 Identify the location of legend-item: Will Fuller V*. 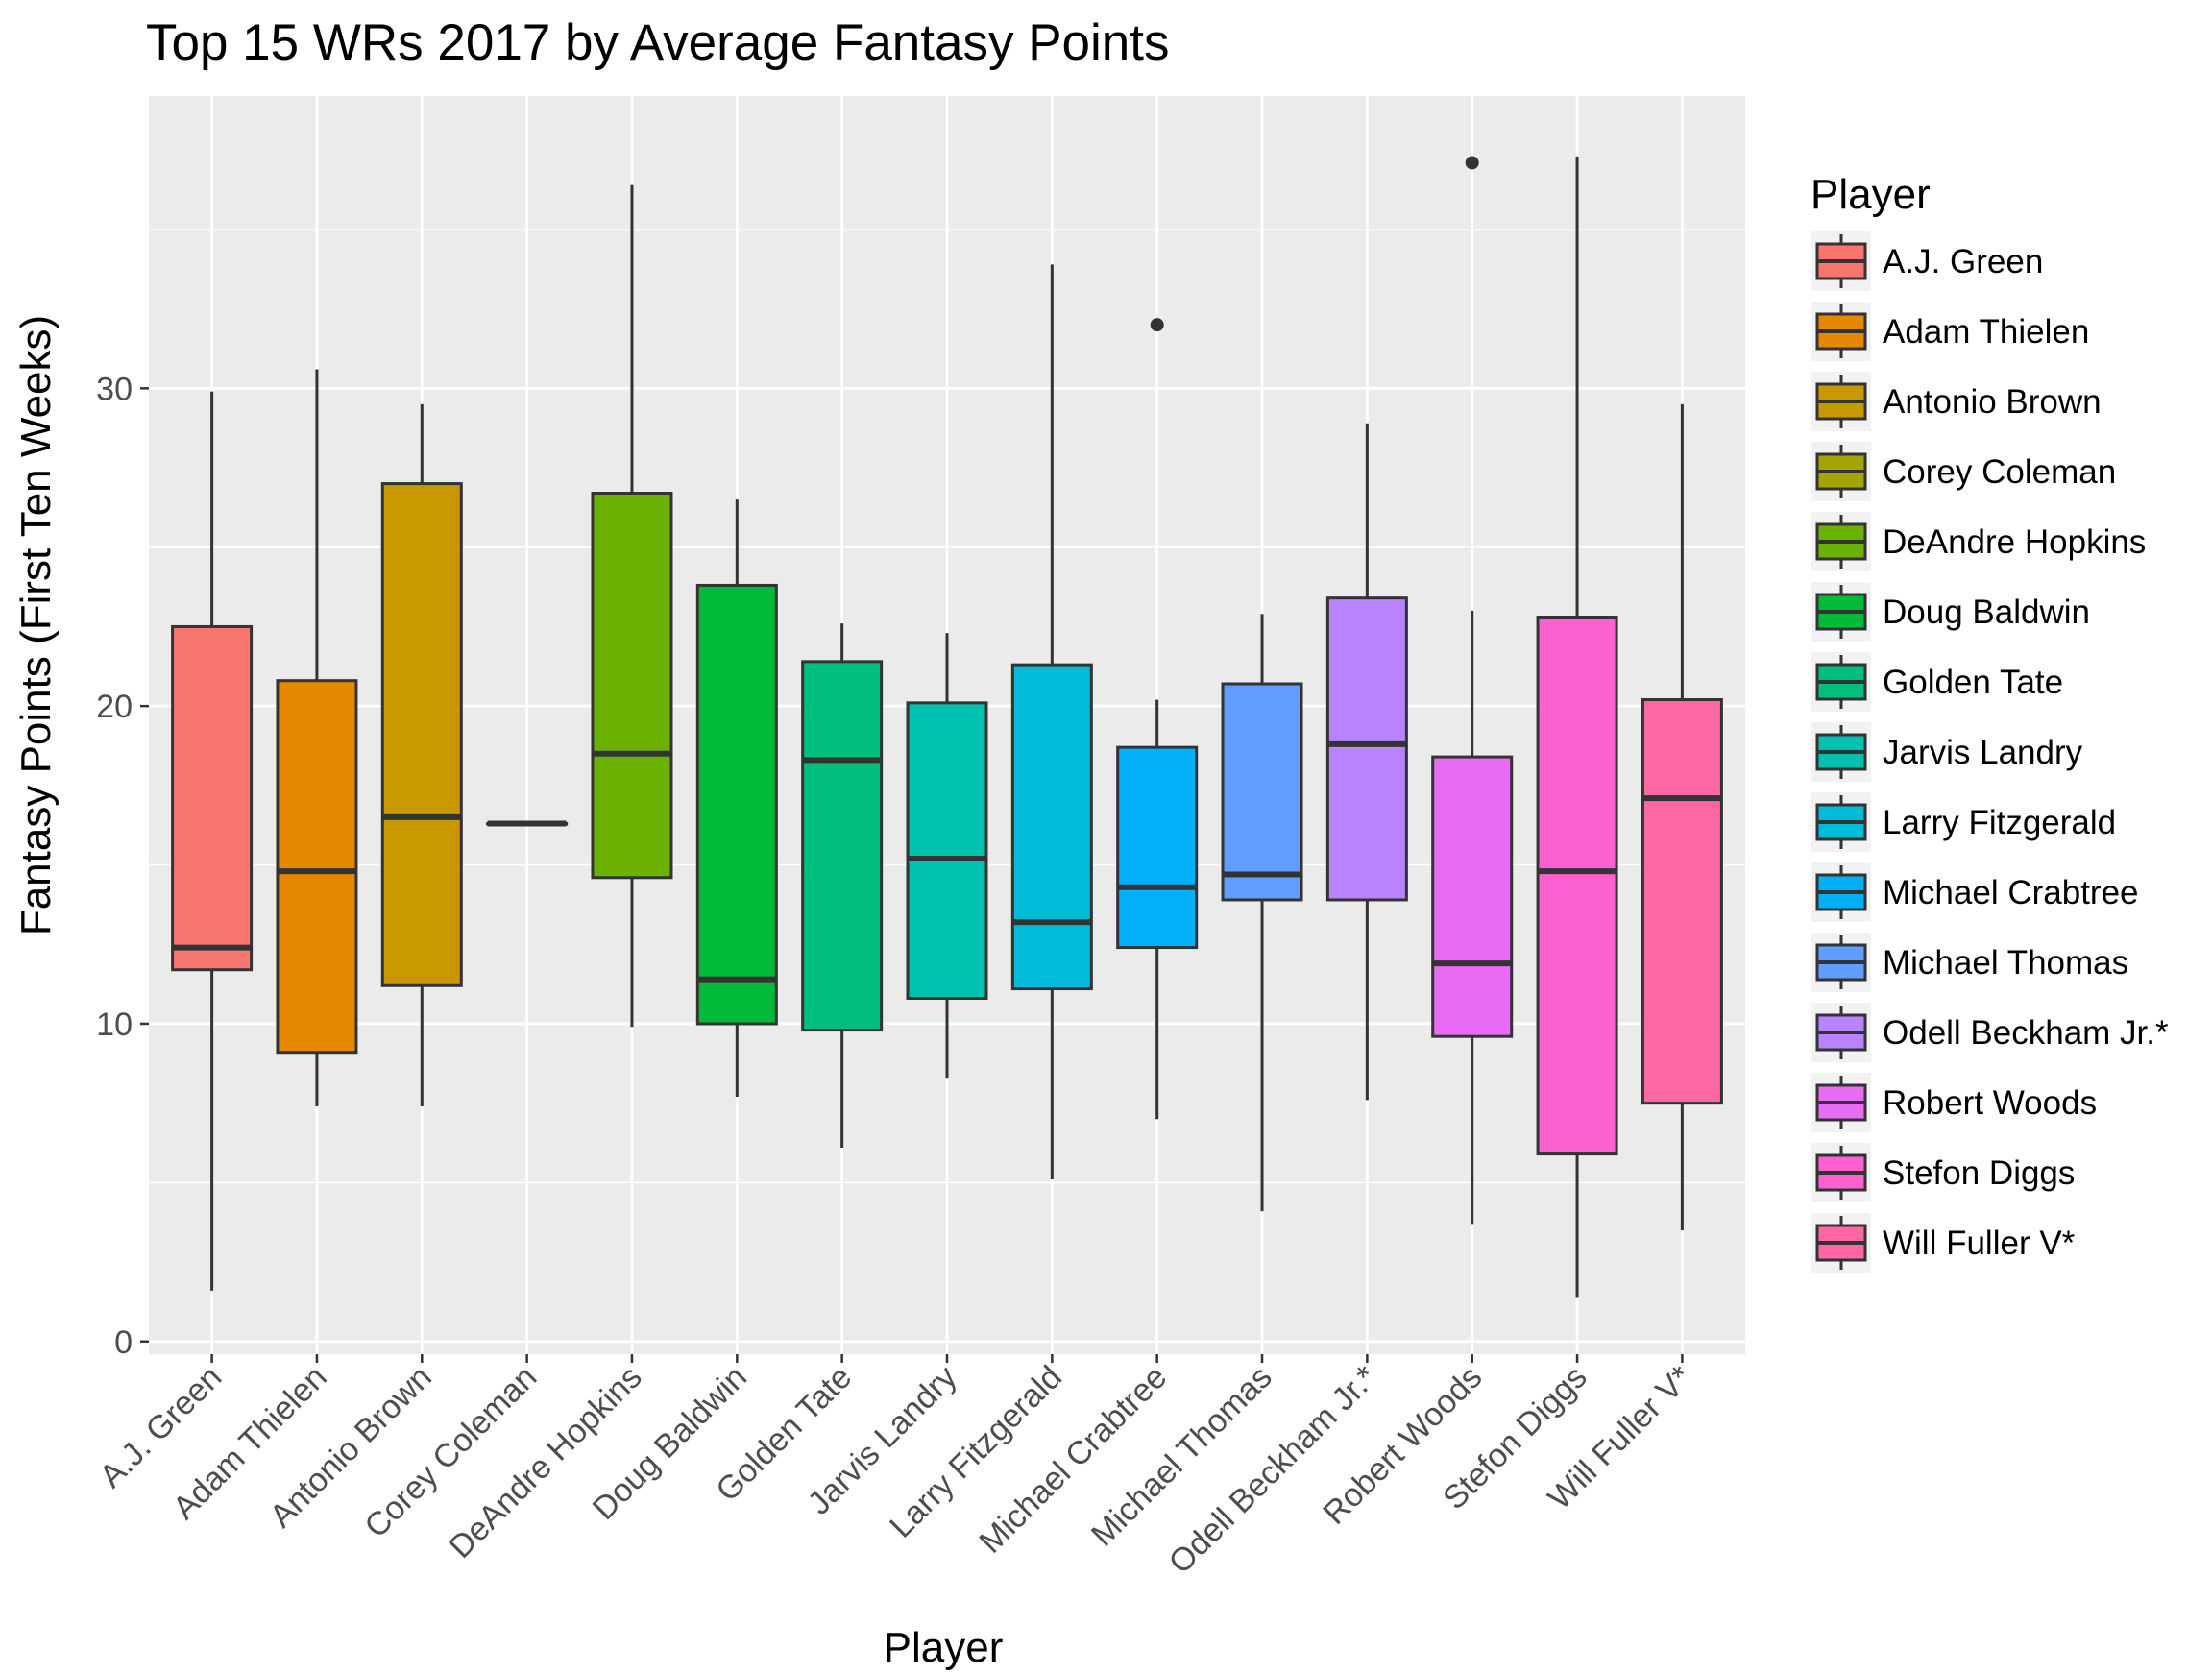
(1944, 1243).